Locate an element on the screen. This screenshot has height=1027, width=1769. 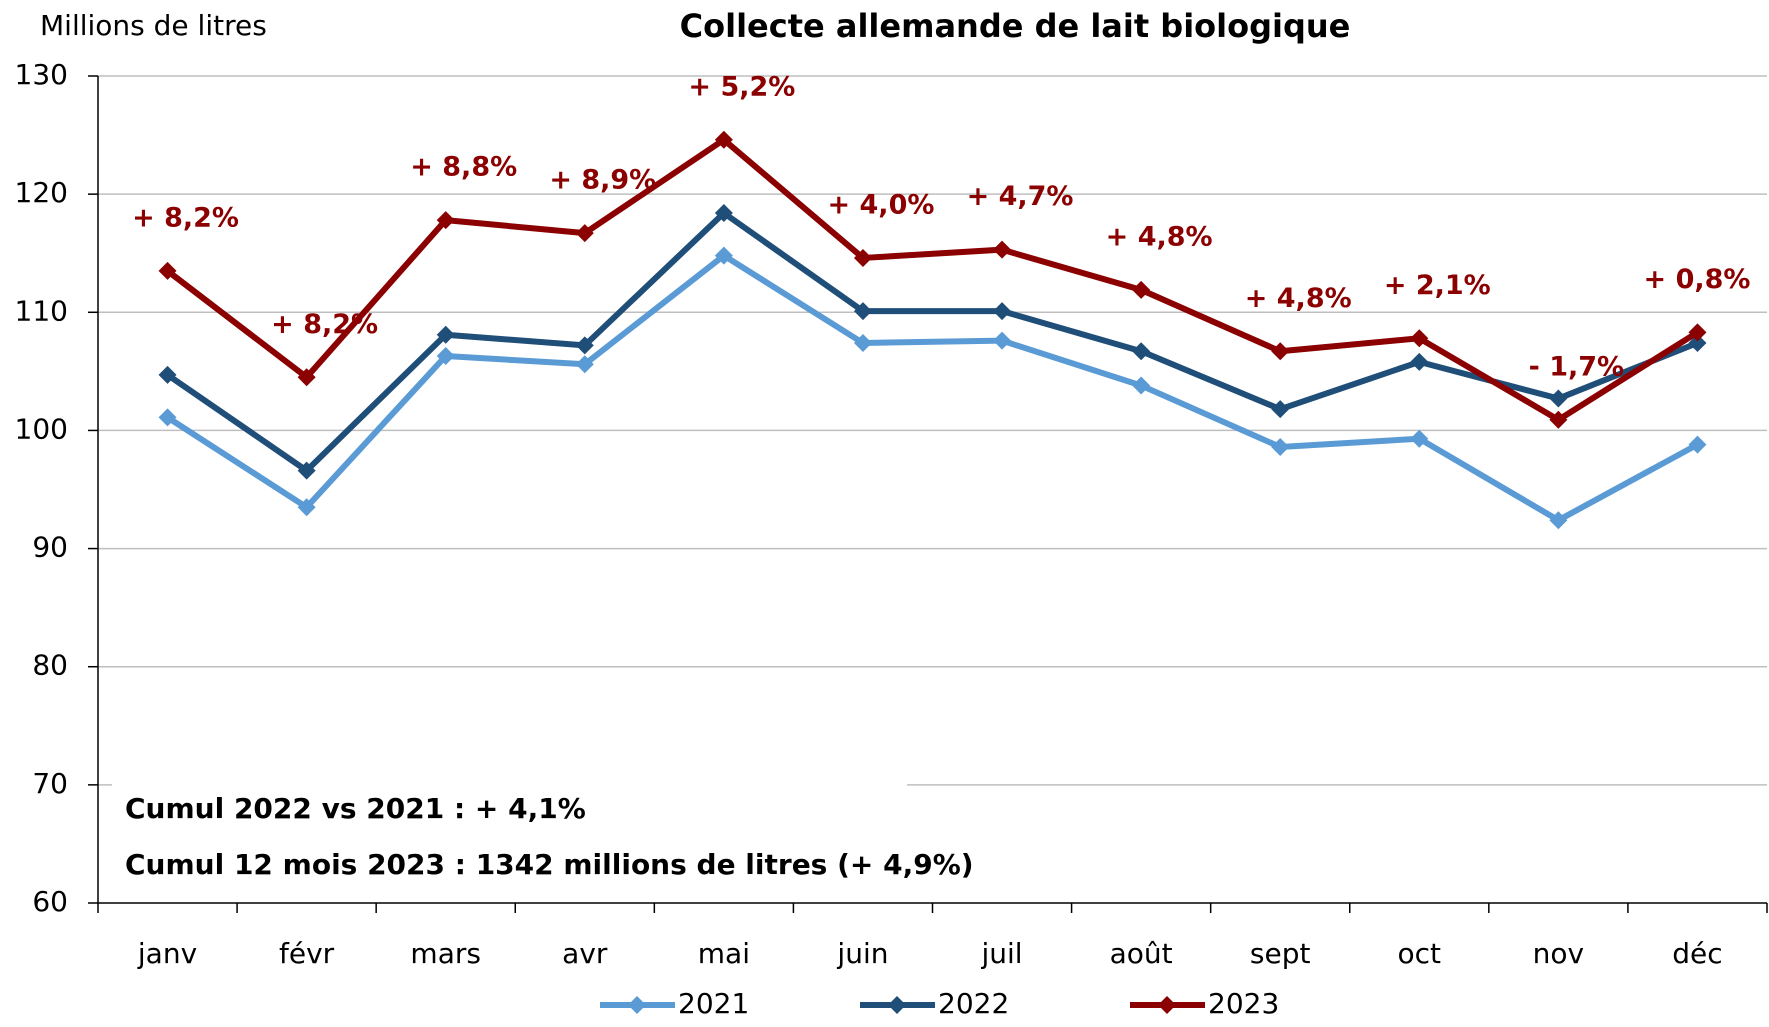
x-tick-label: avr is located at coordinates (585, 953).